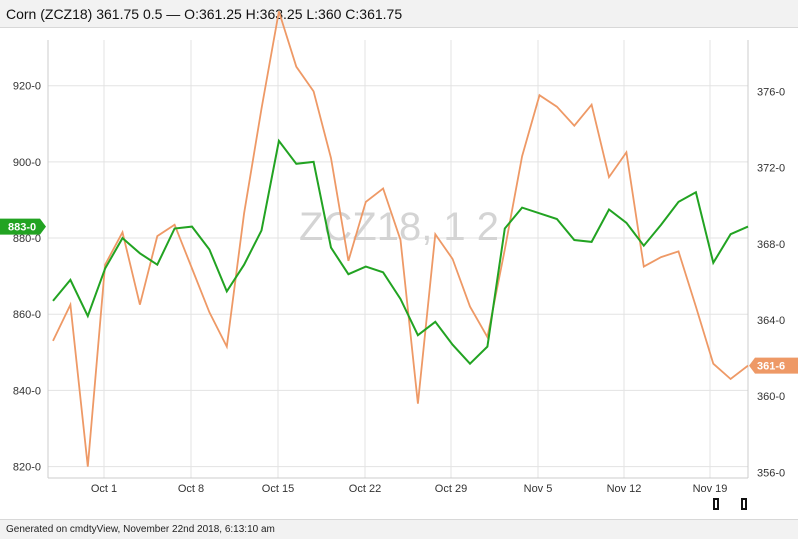 This screenshot has height=539, width=798. What do you see at coordinates (27, 315) in the screenshot?
I see `left-tick-label: 860-0` at bounding box center [27, 315].